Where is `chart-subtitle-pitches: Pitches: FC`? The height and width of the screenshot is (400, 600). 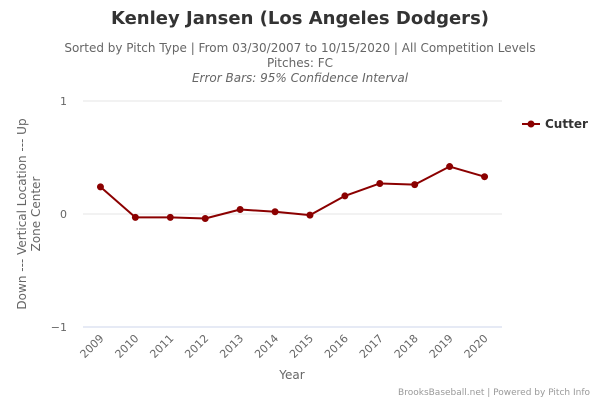
chart-subtitle-pitches: Pitches: FC is located at coordinates (300, 63).